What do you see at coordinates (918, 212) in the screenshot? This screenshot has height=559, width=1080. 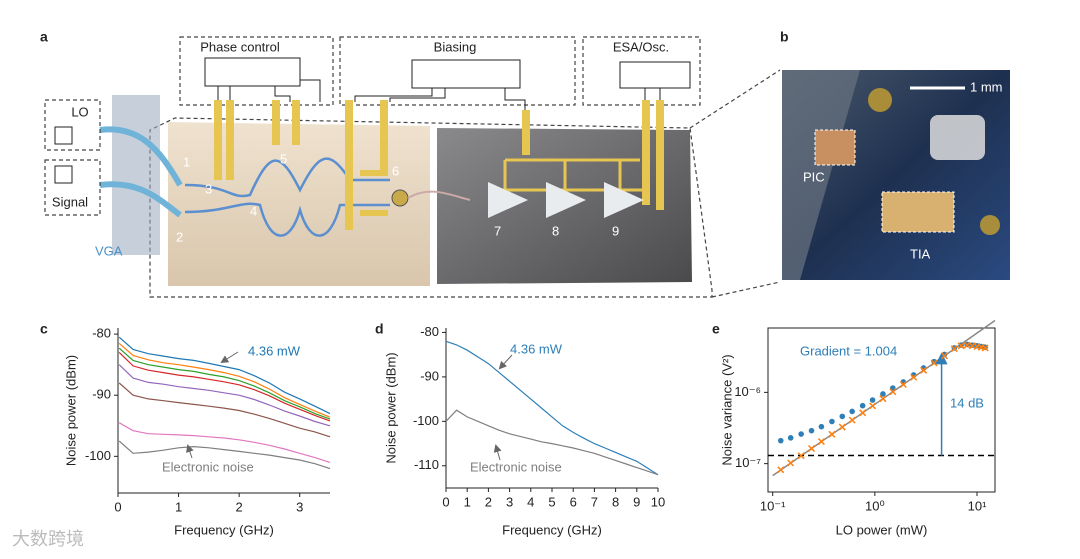 I see `tia-box` at bounding box center [918, 212].